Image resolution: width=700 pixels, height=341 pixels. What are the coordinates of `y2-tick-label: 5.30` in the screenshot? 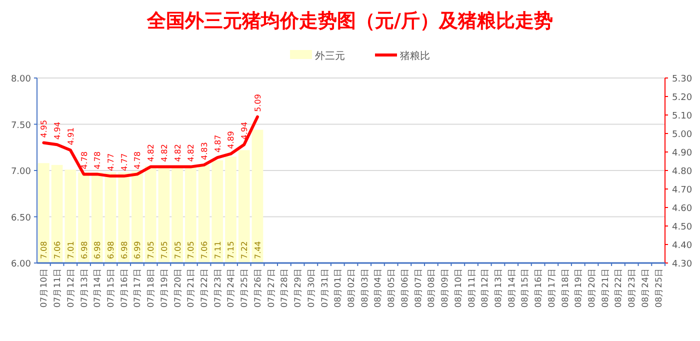 It's located at (682, 79).